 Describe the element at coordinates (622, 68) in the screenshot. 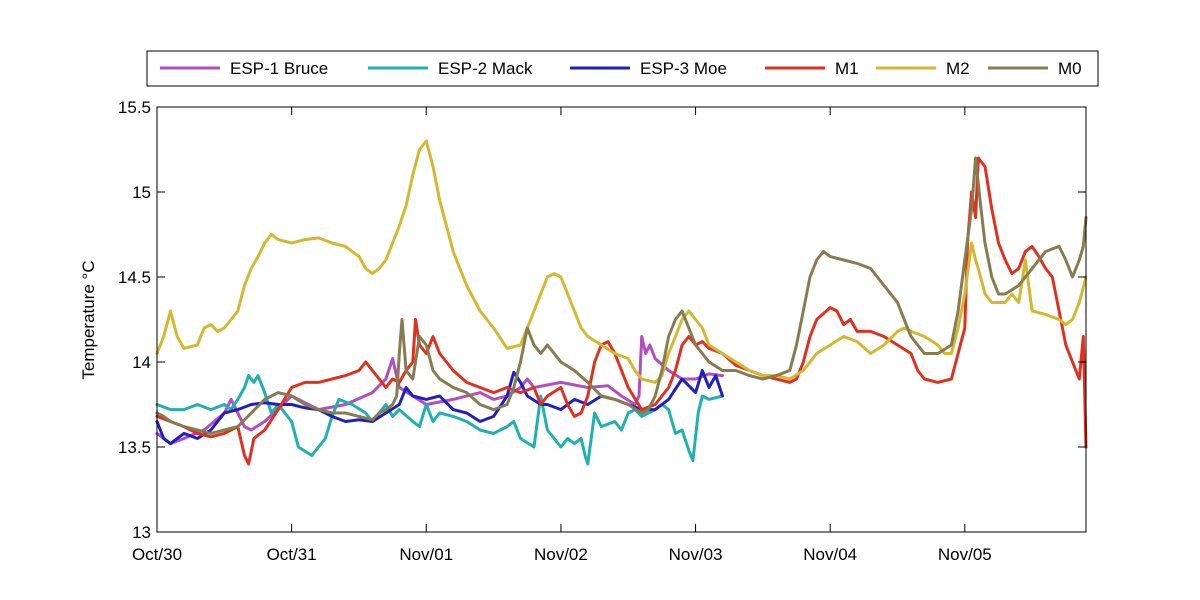

I see `legend: ESP-1 Bruce ESP-2 Mack ESP-3 Moe M1 M2 M0` at that location.